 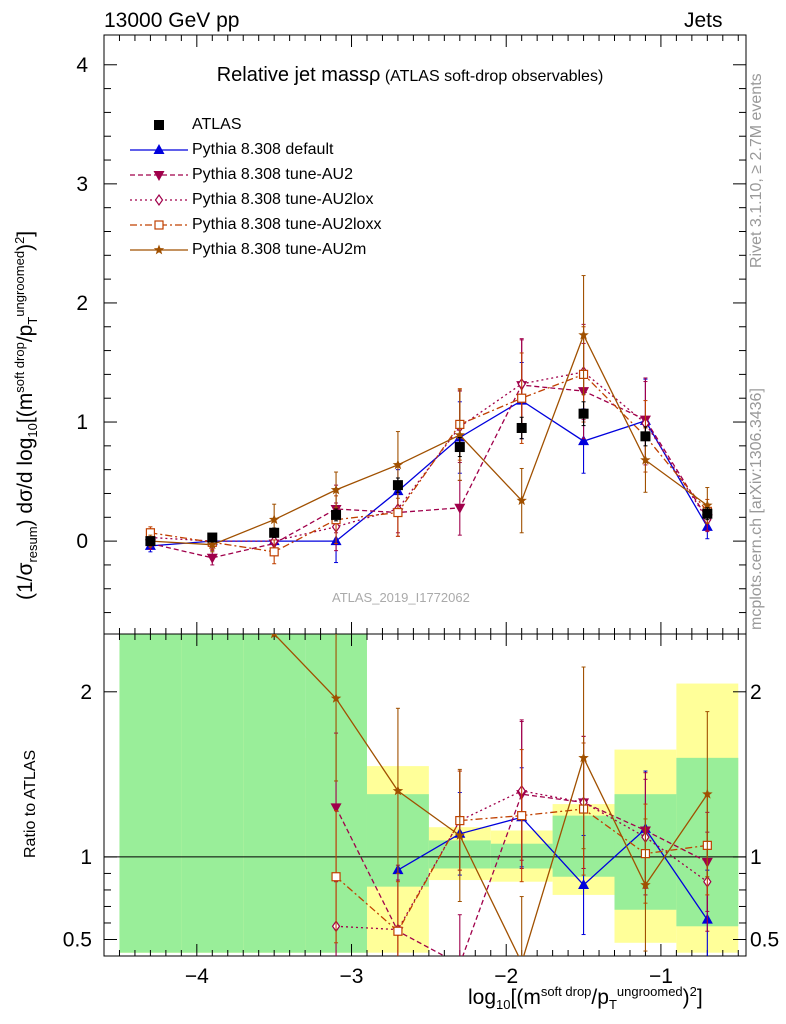 I want to click on title-main: Relative jet massρ, so click(x=298, y=75).